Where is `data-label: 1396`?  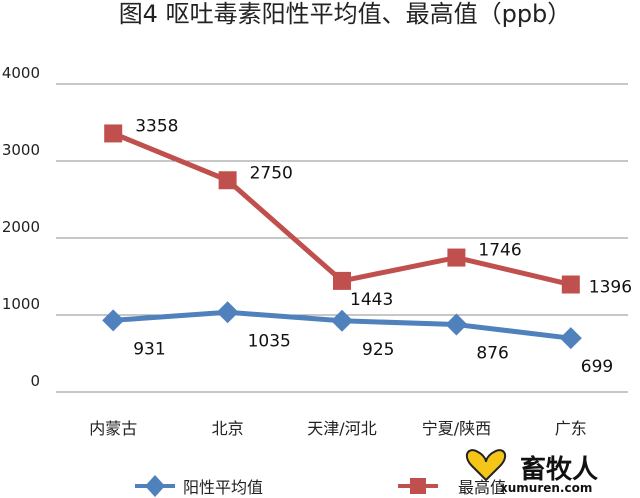
data-label: 1396 is located at coordinates (610, 288).